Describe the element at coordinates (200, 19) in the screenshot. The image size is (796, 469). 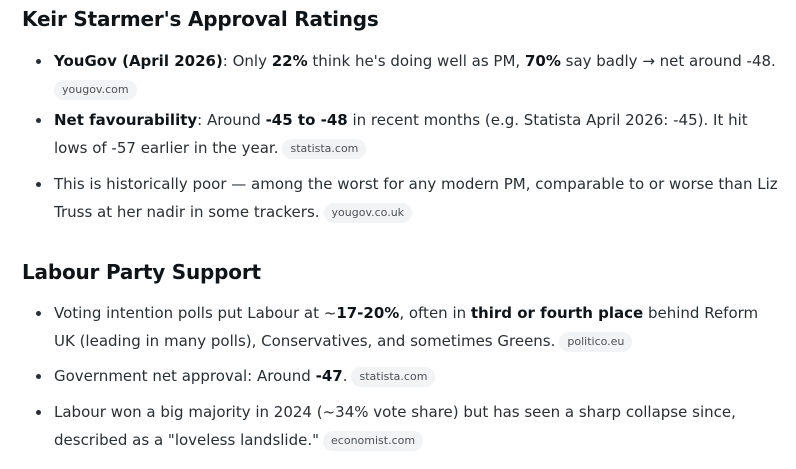
I see `section-heading-approval: Keir Starmer's Approval Ratings` at that location.